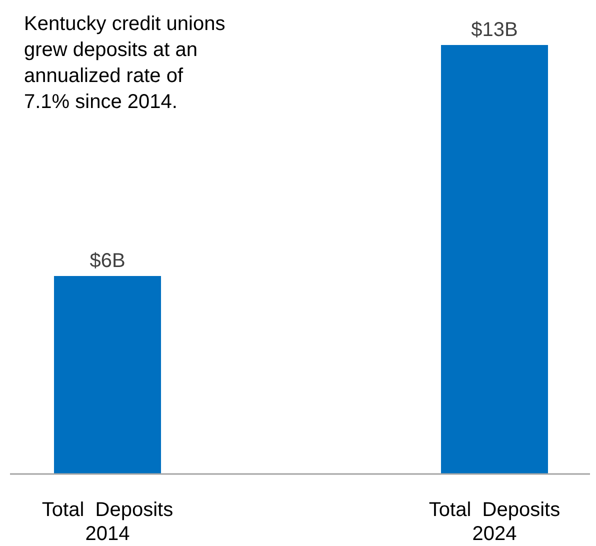  Describe the element at coordinates (108, 261) in the screenshot. I see `data-label: $6B` at that location.